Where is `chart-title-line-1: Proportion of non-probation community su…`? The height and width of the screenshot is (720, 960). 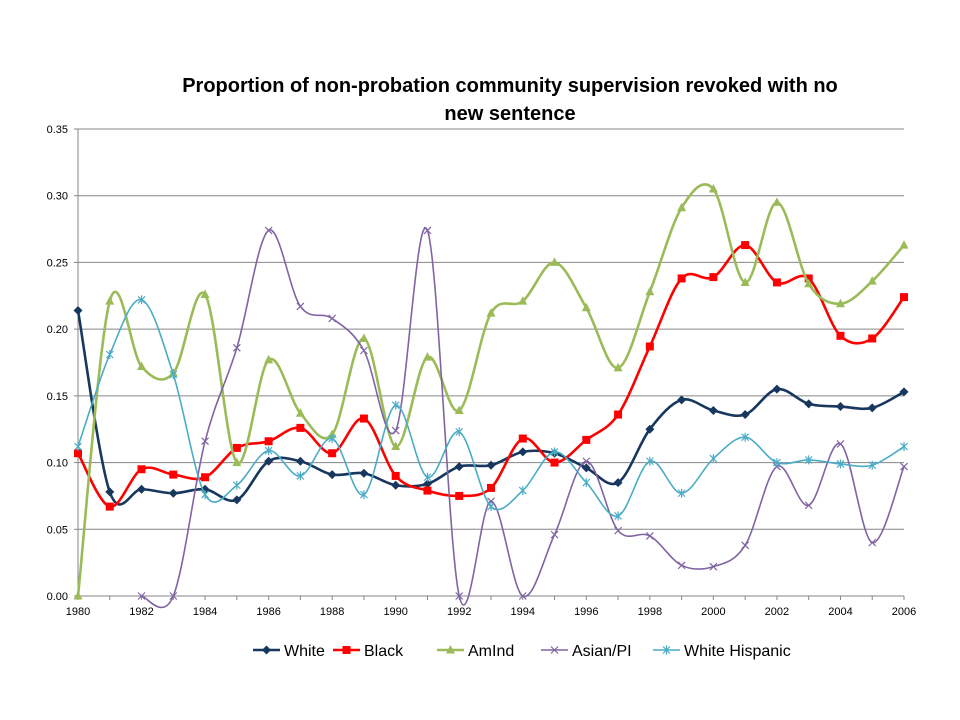
chart-title-line-1: Proportion of non-probation community su… is located at coordinates (510, 86).